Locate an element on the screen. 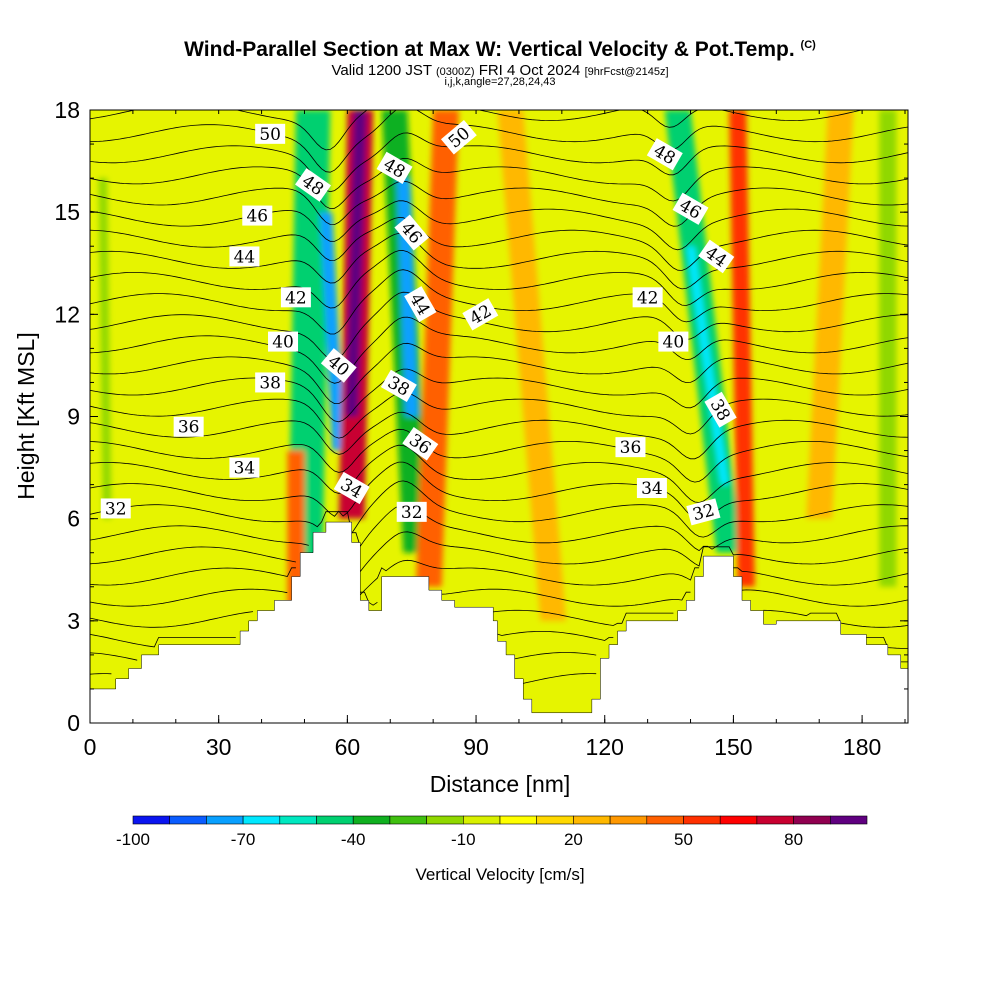 The height and width of the screenshot is (1000, 1000). valid-time: Valid 1200 JST is located at coordinates (381, 70).